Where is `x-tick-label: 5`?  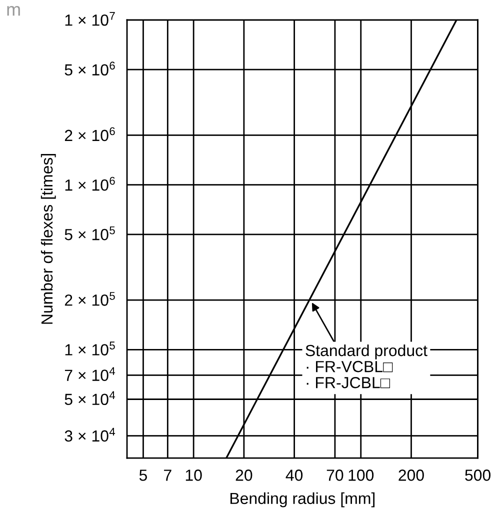
x-tick-label: 5 is located at coordinates (143, 475).